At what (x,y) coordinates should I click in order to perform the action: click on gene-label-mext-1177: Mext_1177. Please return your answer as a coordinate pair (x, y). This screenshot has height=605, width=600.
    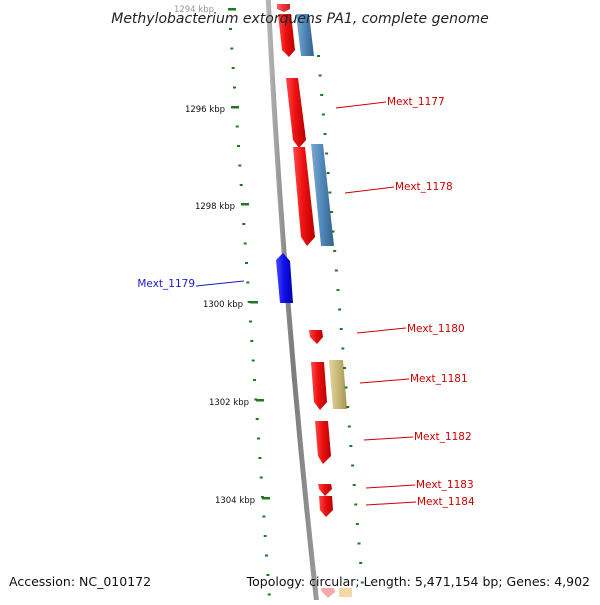
    Looking at the image, I should click on (416, 102).